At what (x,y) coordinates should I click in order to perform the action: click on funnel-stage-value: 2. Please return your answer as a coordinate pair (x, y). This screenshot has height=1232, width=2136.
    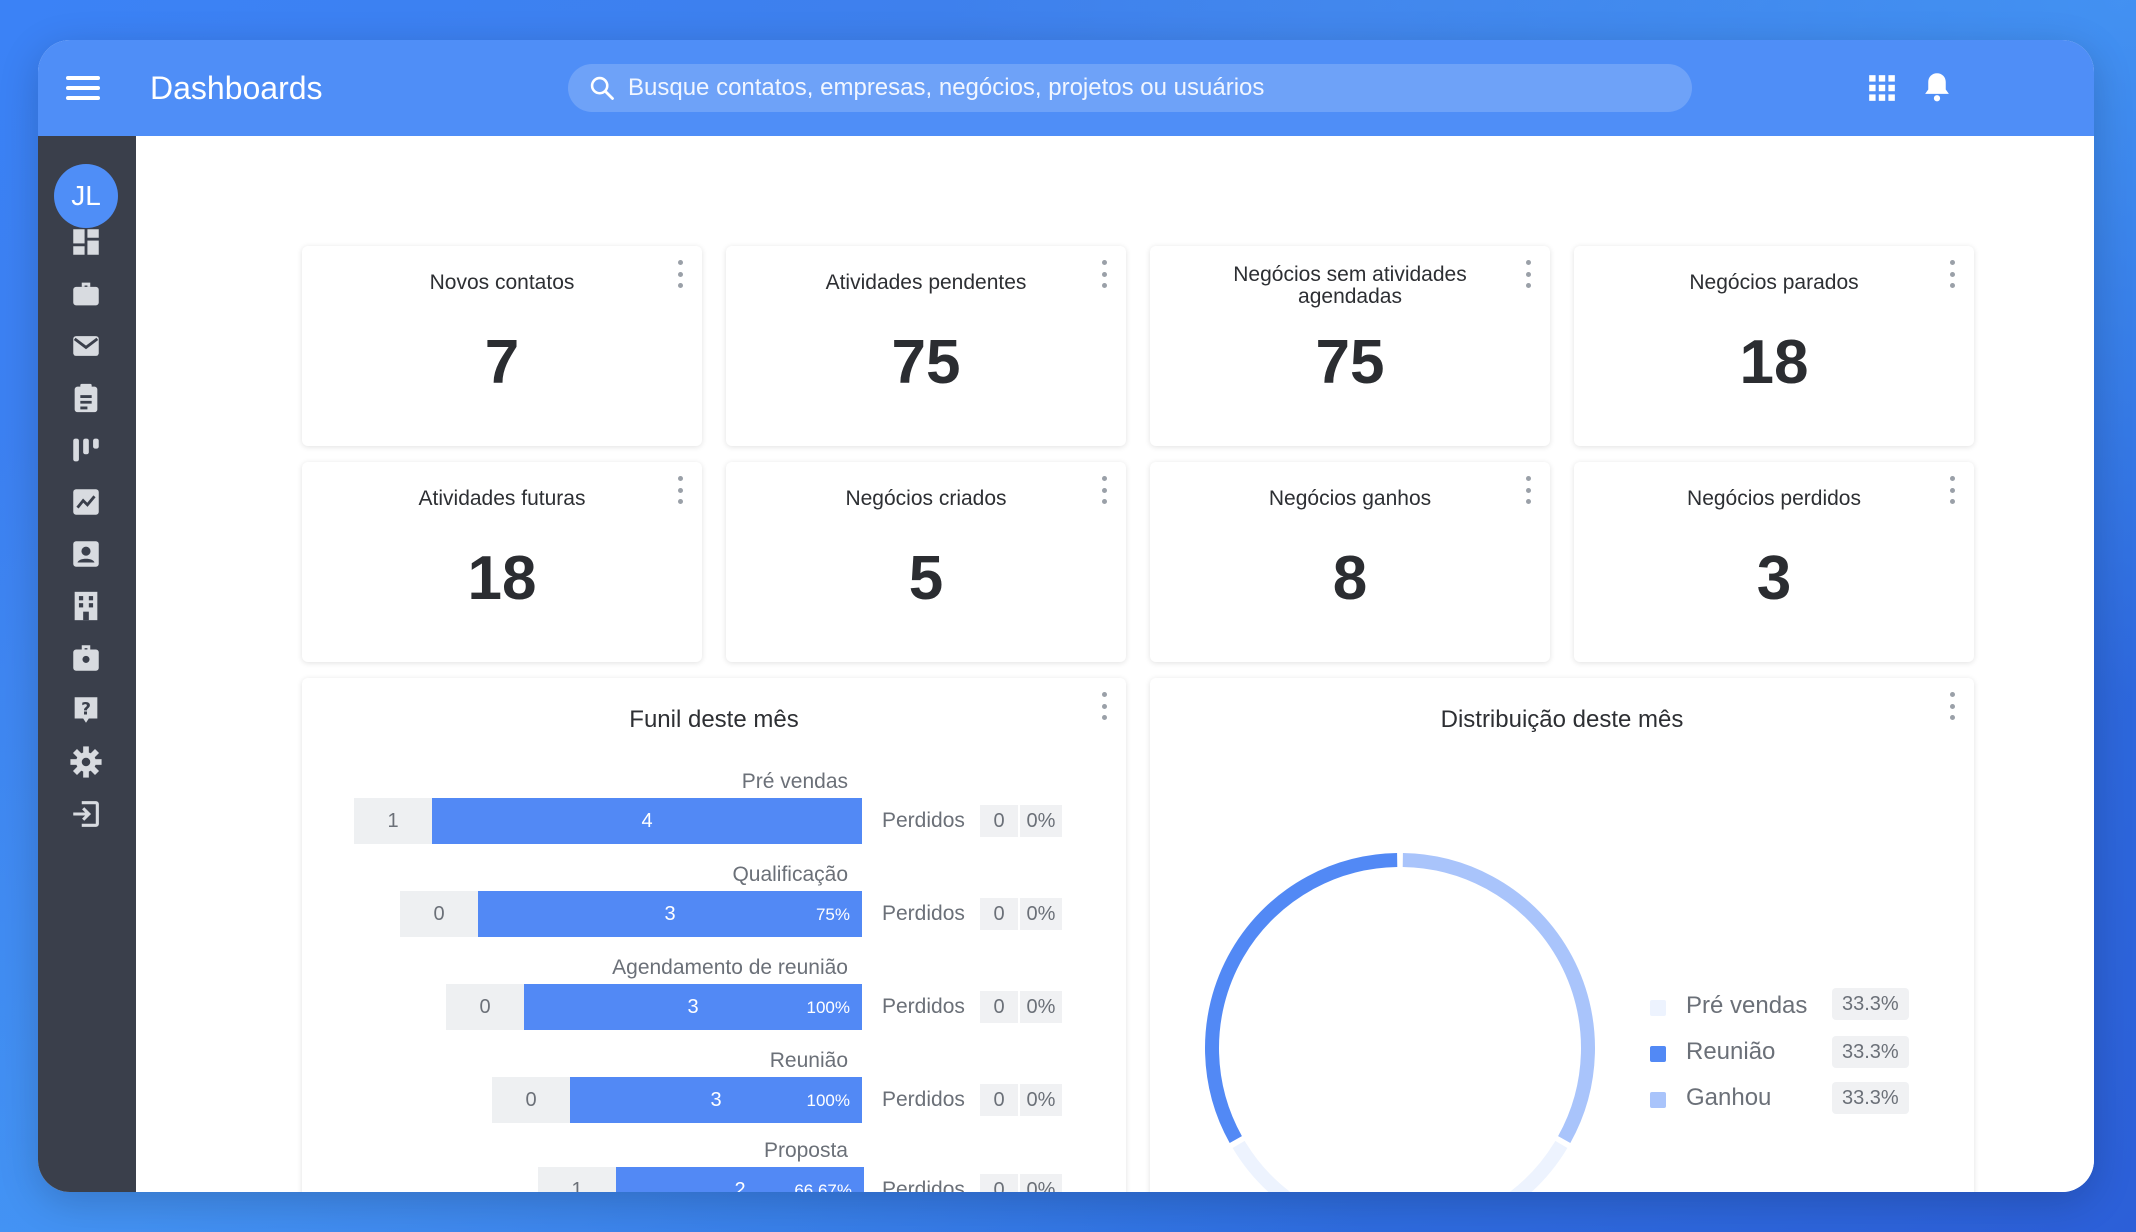
    Looking at the image, I should click on (740, 1185).